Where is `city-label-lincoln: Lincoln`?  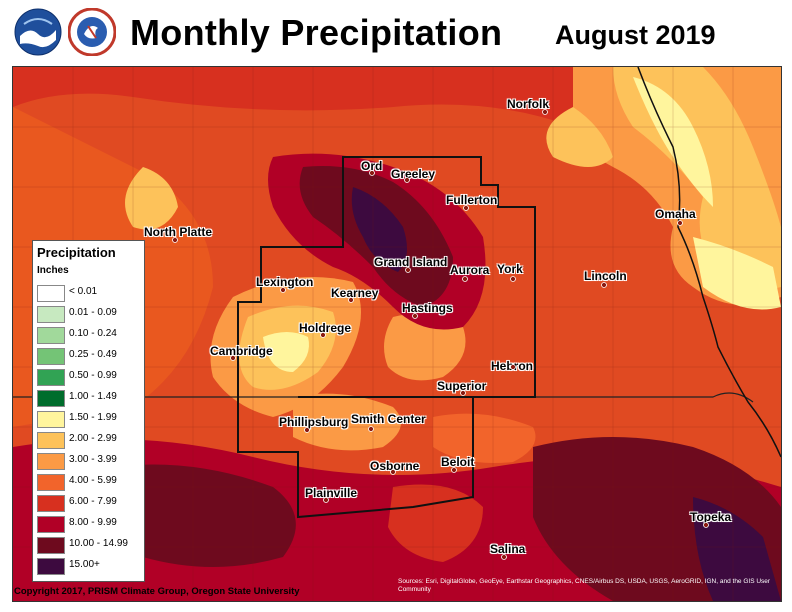 city-label-lincoln: Lincoln is located at coordinates (605, 276).